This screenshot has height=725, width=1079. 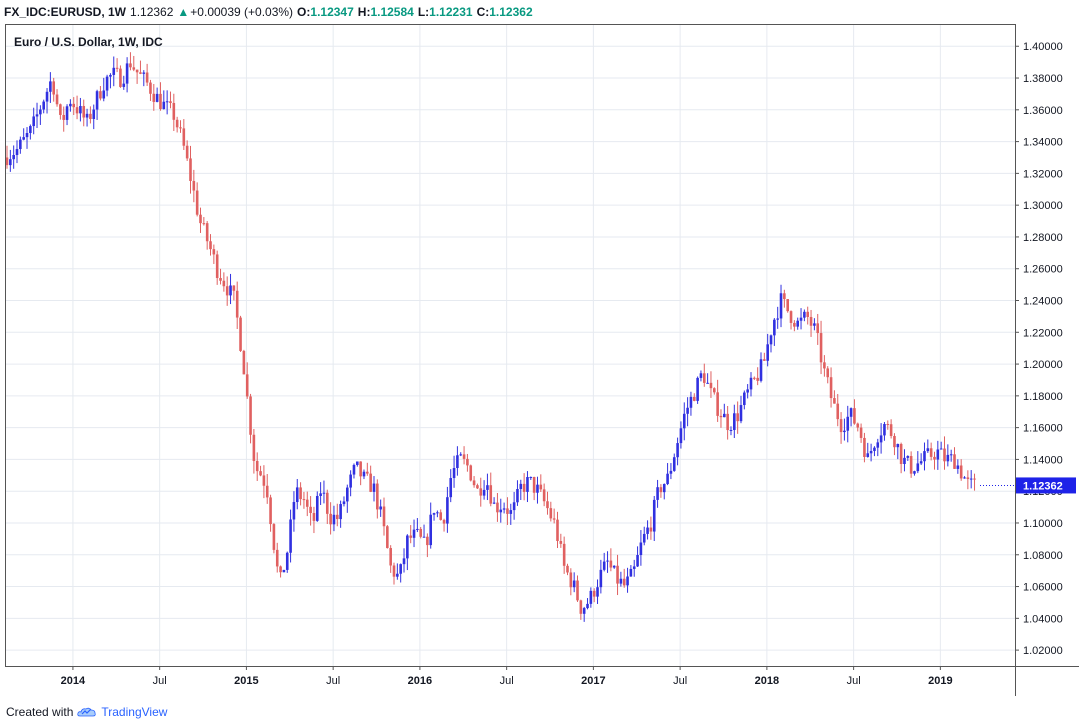 I want to click on y-tick-label: 1.30000, so click(x=1043, y=206).